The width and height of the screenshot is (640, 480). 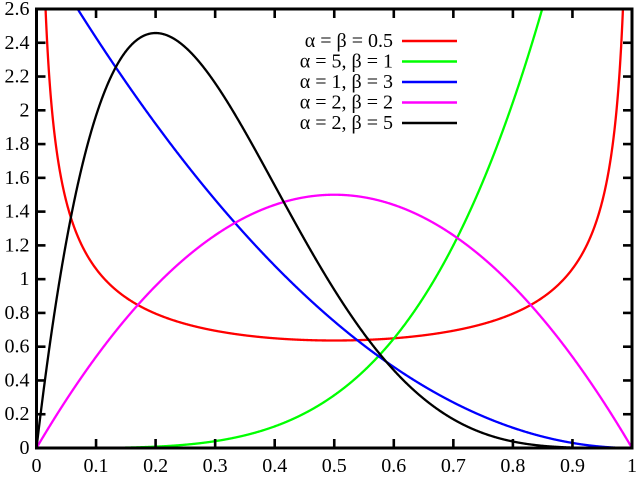 I want to click on legend-label-0: α = β = 0.5, so click(x=349, y=41).